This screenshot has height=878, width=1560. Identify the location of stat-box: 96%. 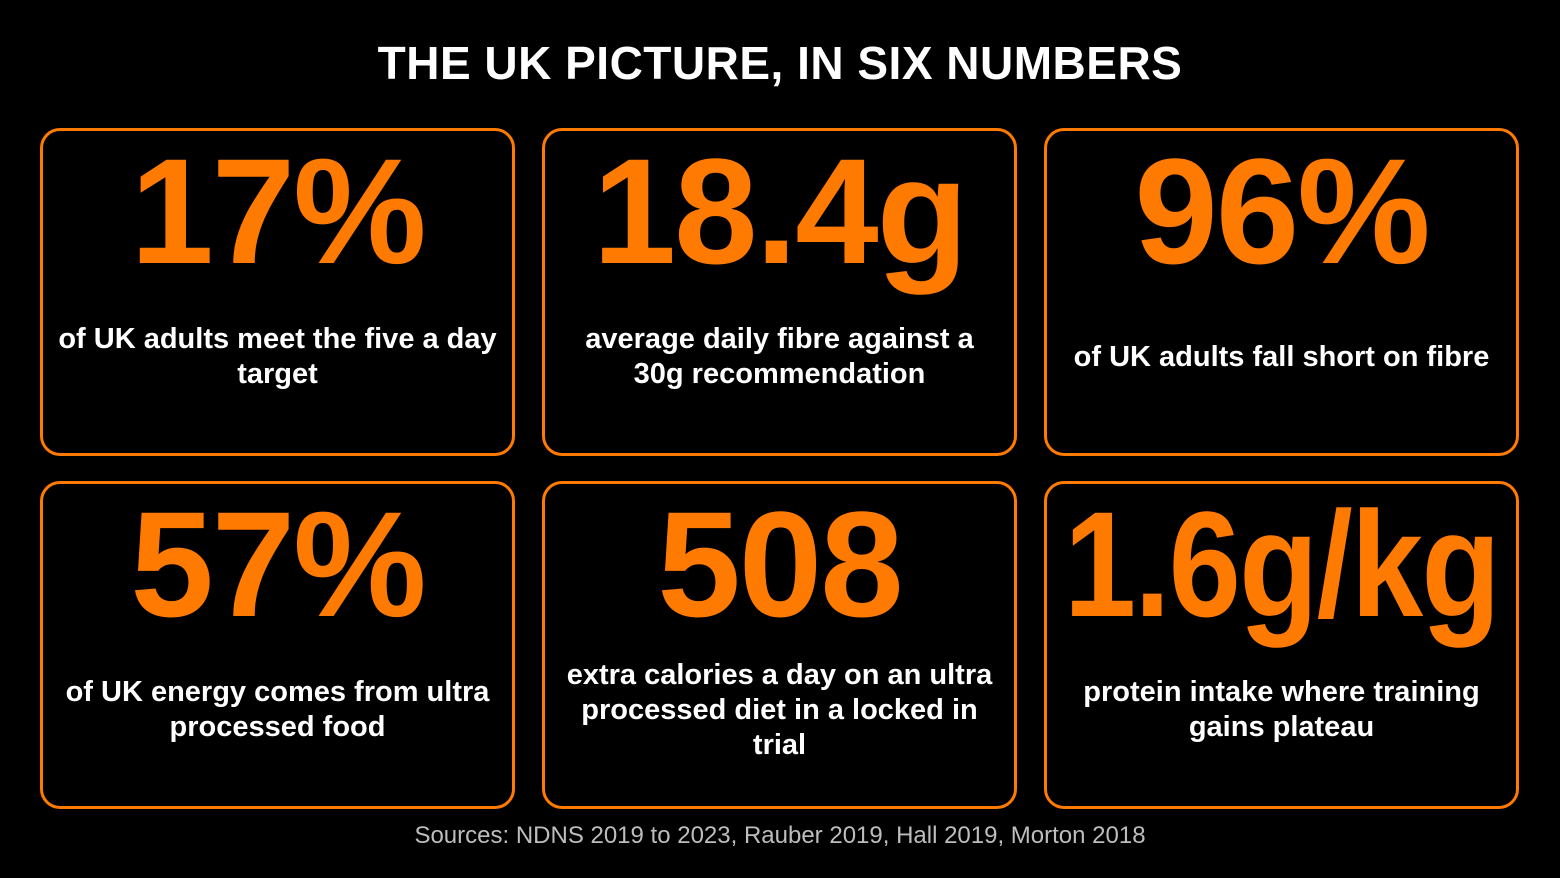
(1281, 211).